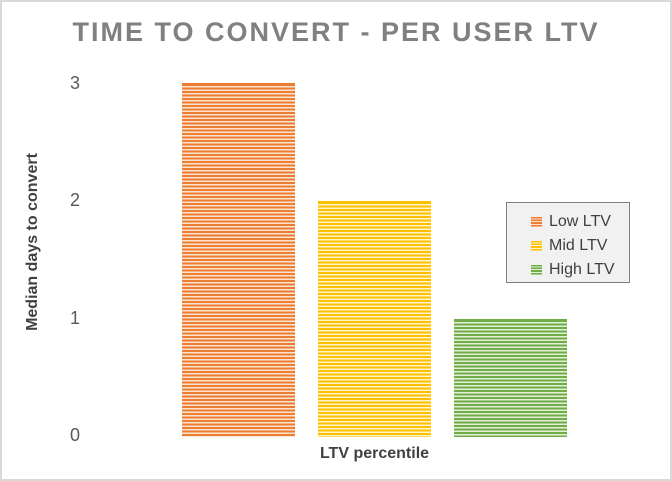 The image size is (672, 481). What do you see at coordinates (74, 83) in the screenshot?
I see `y-tick-label-3: 3` at bounding box center [74, 83].